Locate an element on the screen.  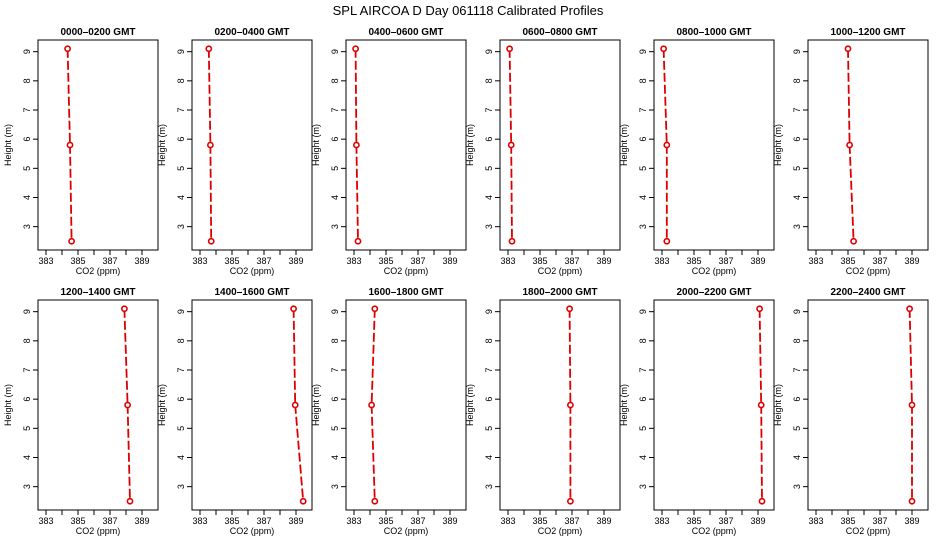
y-tick-label: 7 is located at coordinates (643, 369).